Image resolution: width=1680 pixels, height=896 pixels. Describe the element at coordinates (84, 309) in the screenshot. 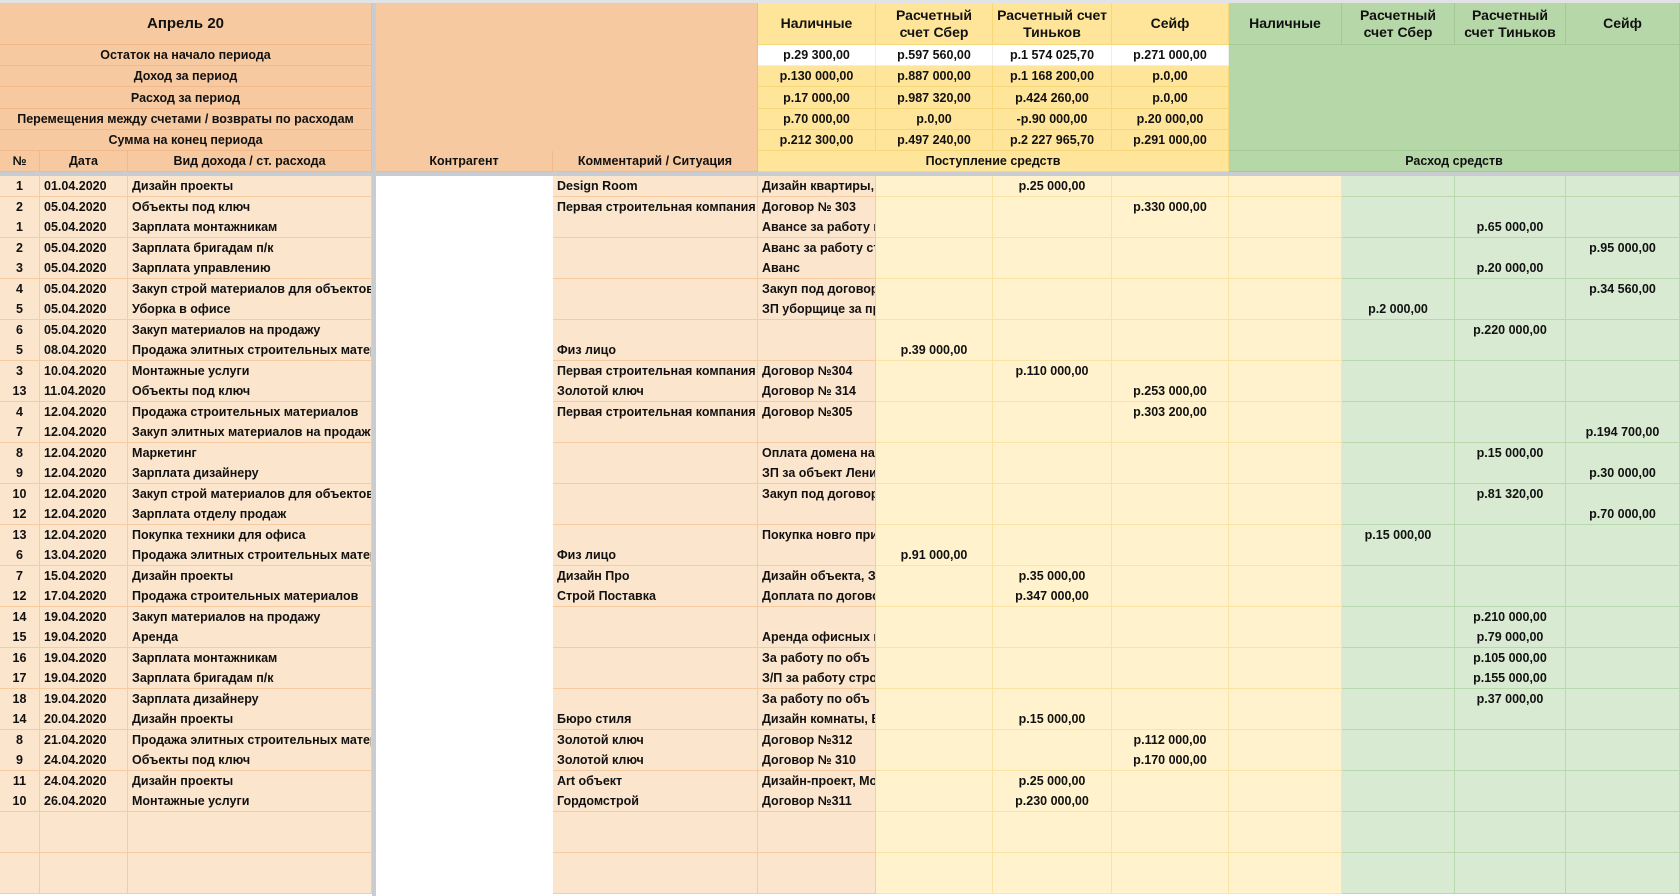

I see `row-date: 05.04.2020` at that location.